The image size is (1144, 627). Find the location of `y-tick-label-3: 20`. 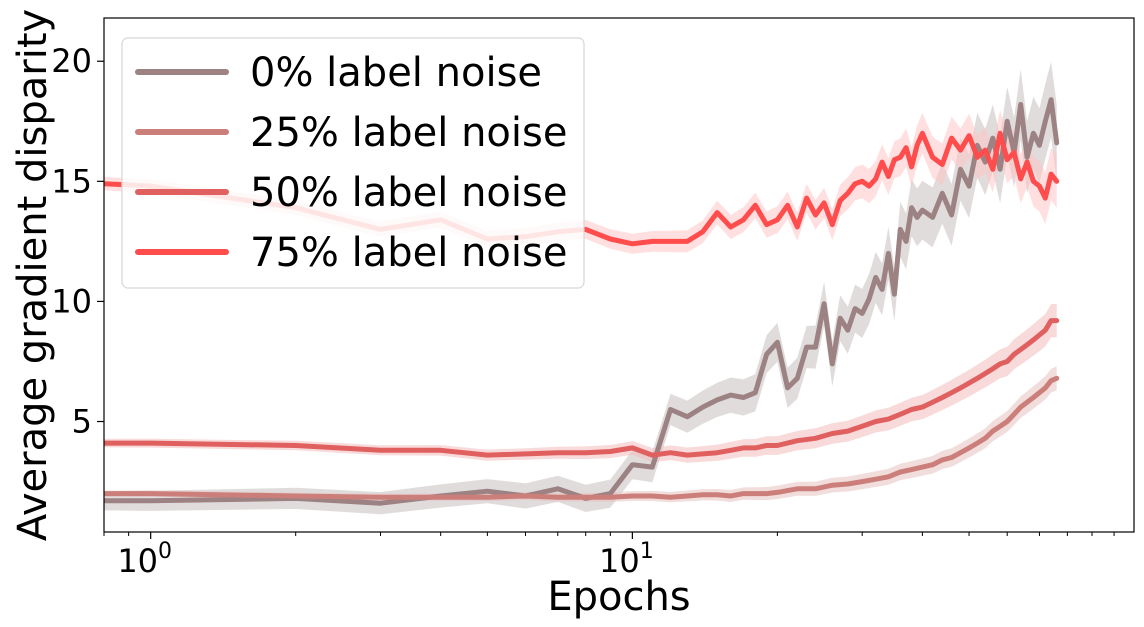

y-tick-label-3: 20 is located at coordinates (71, 61).